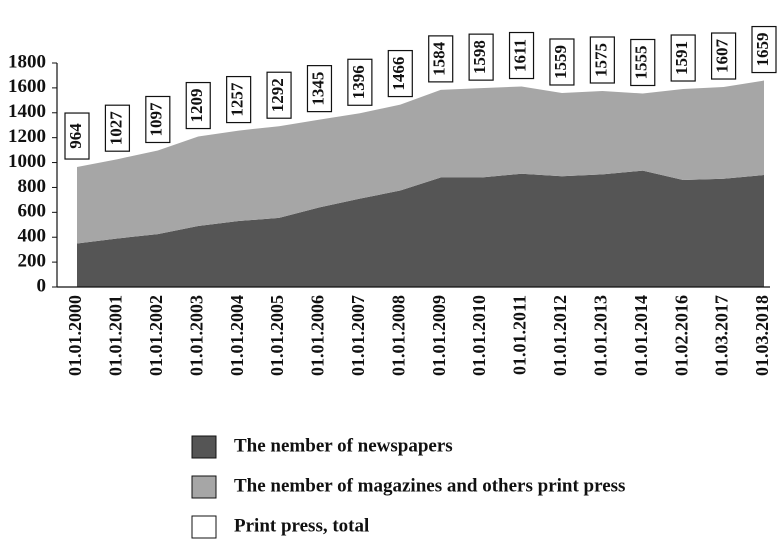 The image size is (780, 539). Describe the element at coordinates (681, 335) in the screenshot. I see `x-tick-label: 01.02.2016` at that location.